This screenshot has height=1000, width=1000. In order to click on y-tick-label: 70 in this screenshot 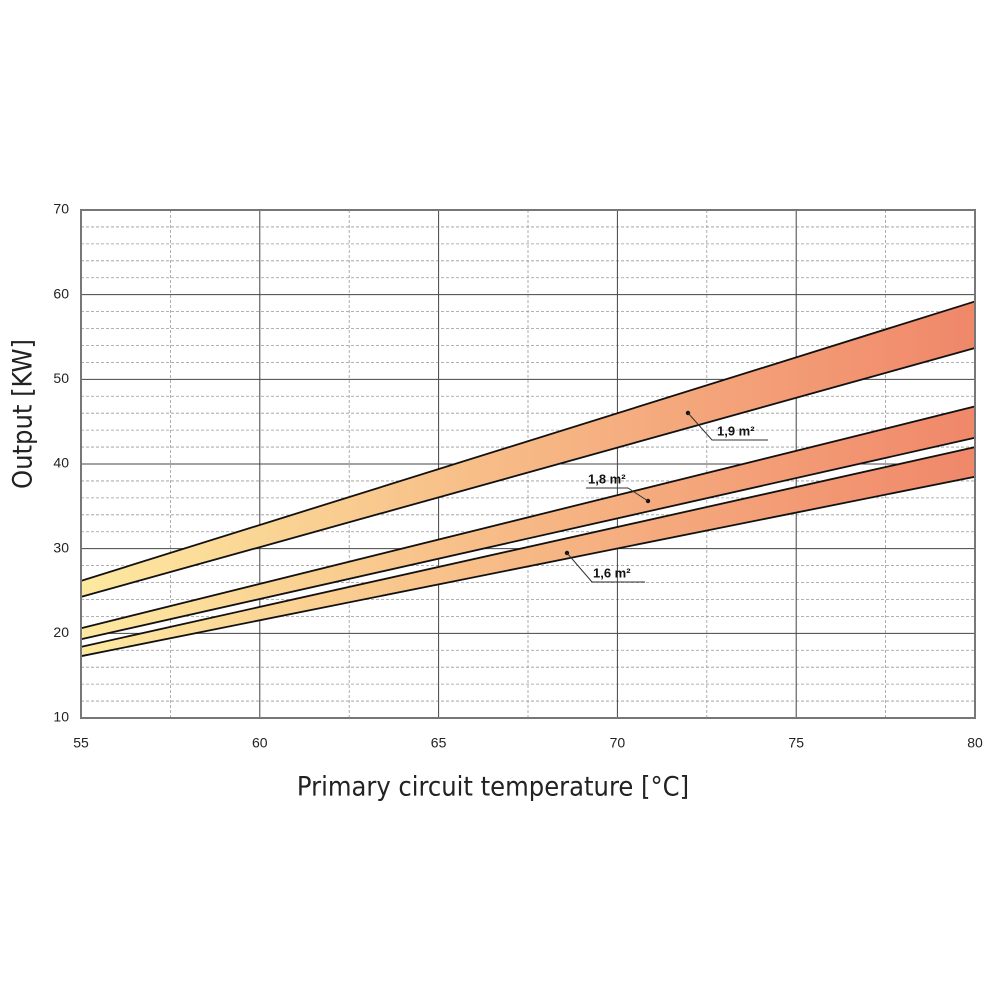, I will do `click(61, 209)`.